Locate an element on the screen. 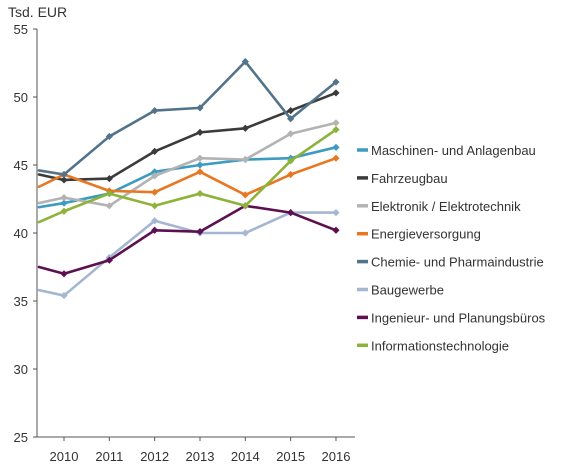  y-tick-label: 45 is located at coordinates (21, 165).